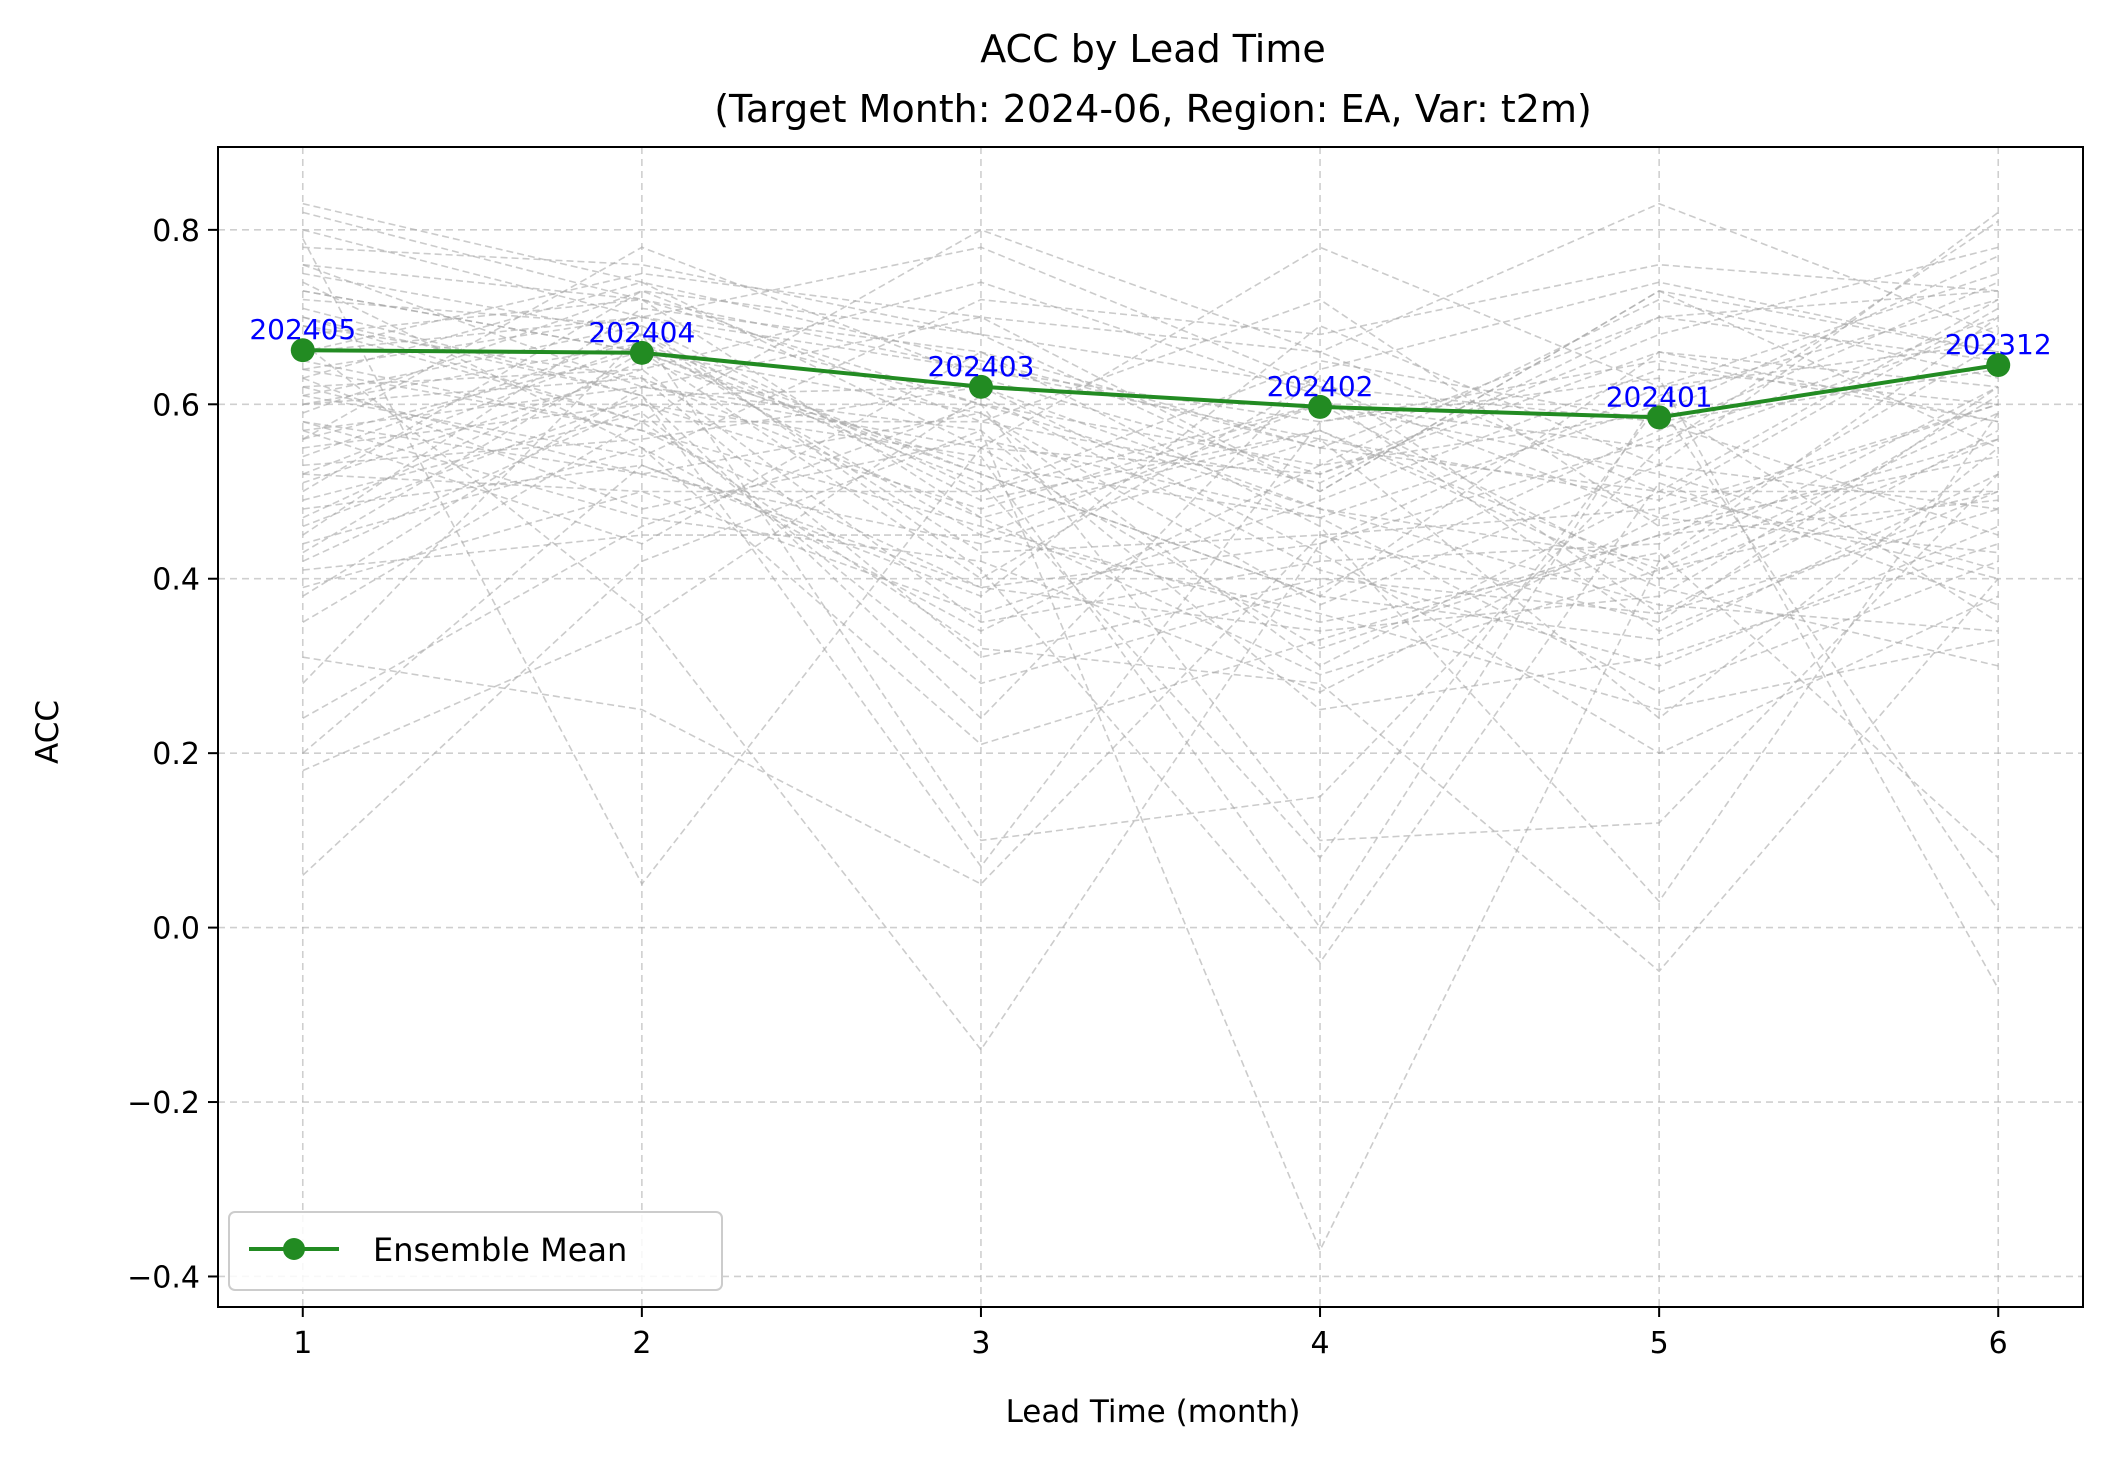 This screenshot has height=1459, width=2106. I want to click on legend-label-ensemble-mean: Ensemble Mean, so click(500, 1250).